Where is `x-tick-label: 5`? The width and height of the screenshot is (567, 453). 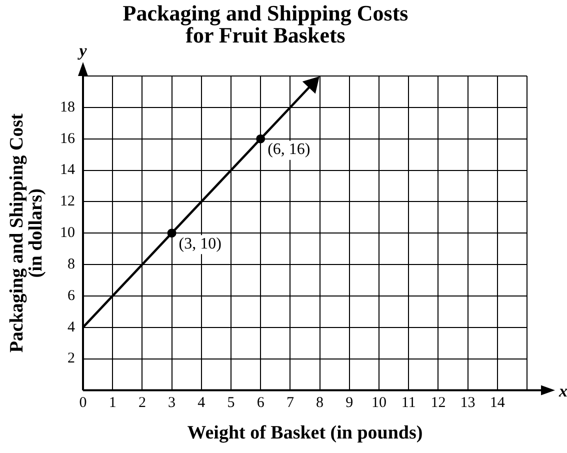 x-tick-label: 5 is located at coordinates (231, 403).